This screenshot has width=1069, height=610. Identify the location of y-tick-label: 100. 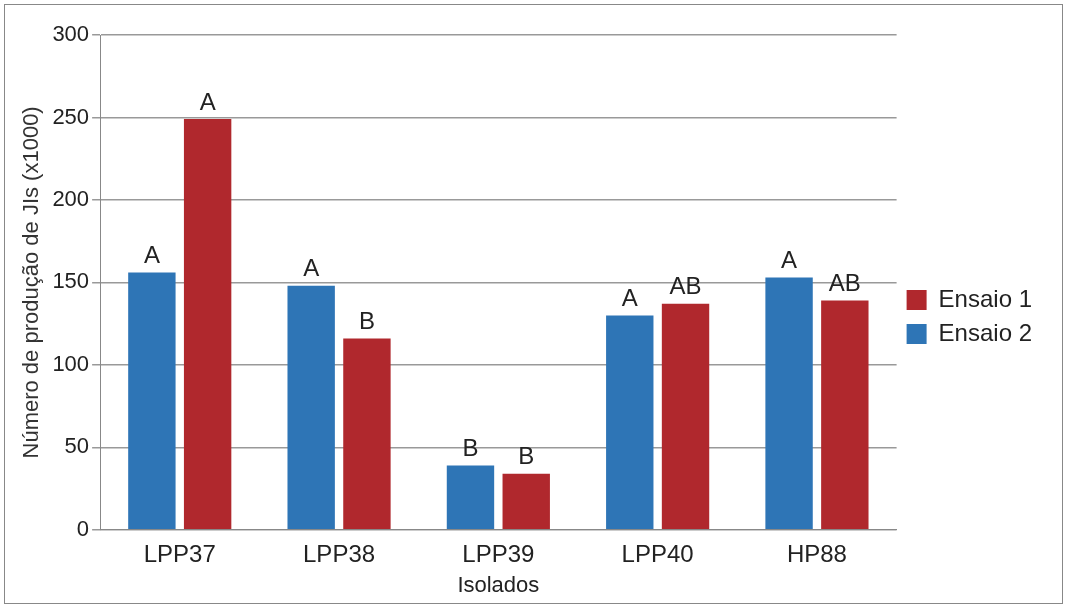
(71, 363).